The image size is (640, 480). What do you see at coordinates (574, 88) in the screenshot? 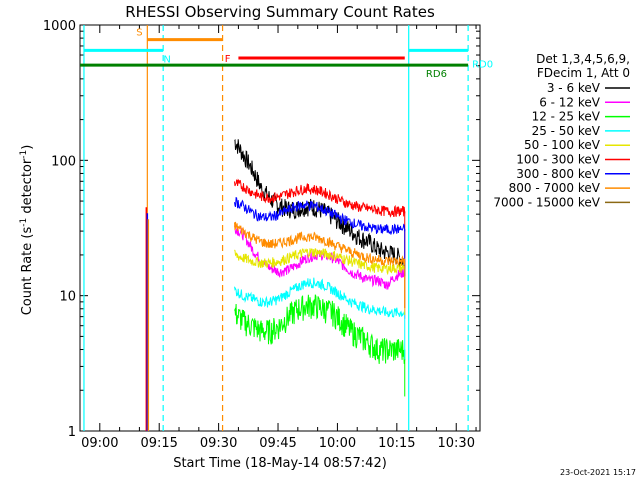
I see `legend-label: 3 - 6 keV` at bounding box center [574, 88].